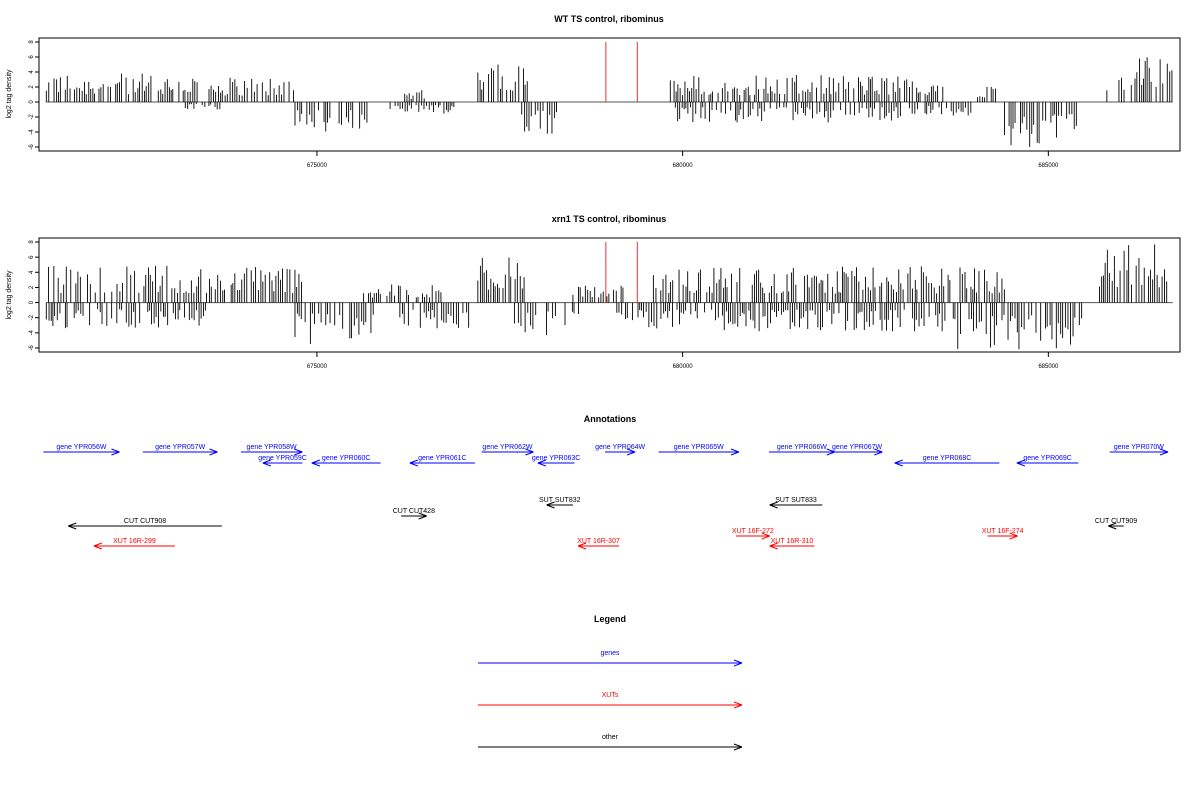 This screenshot has height=800, width=1200. What do you see at coordinates (610, 742) in the screenshot?
I see `legend-entry: other` at bounding box center [610, 742].